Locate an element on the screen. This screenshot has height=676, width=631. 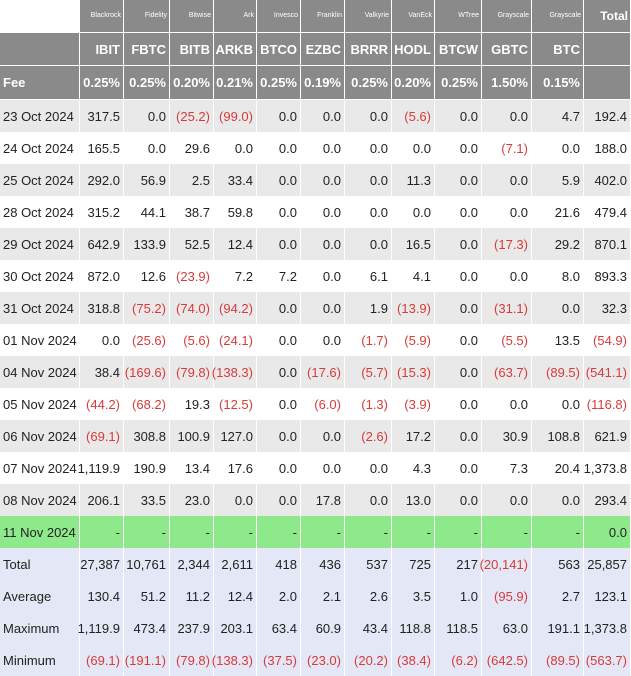
flow-cell: 12.6 is located at coordinates (147, 276).